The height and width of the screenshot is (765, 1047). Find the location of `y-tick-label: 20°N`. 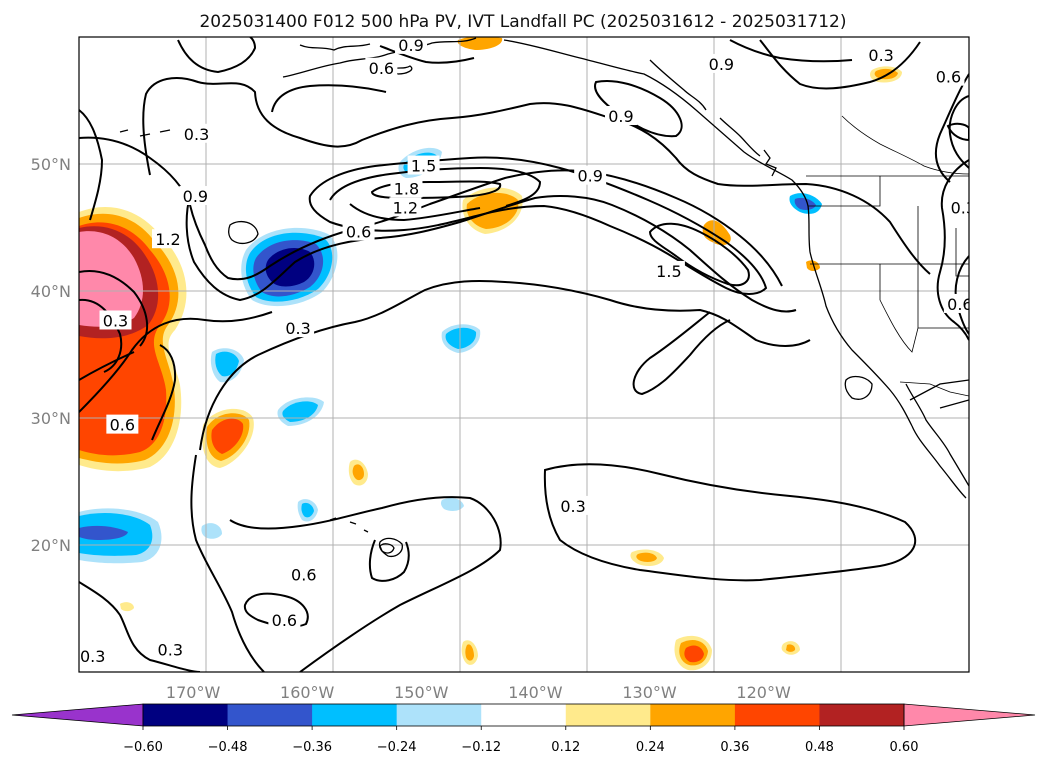

y-tick-label: 20°N is located at coordinates (51, 545).